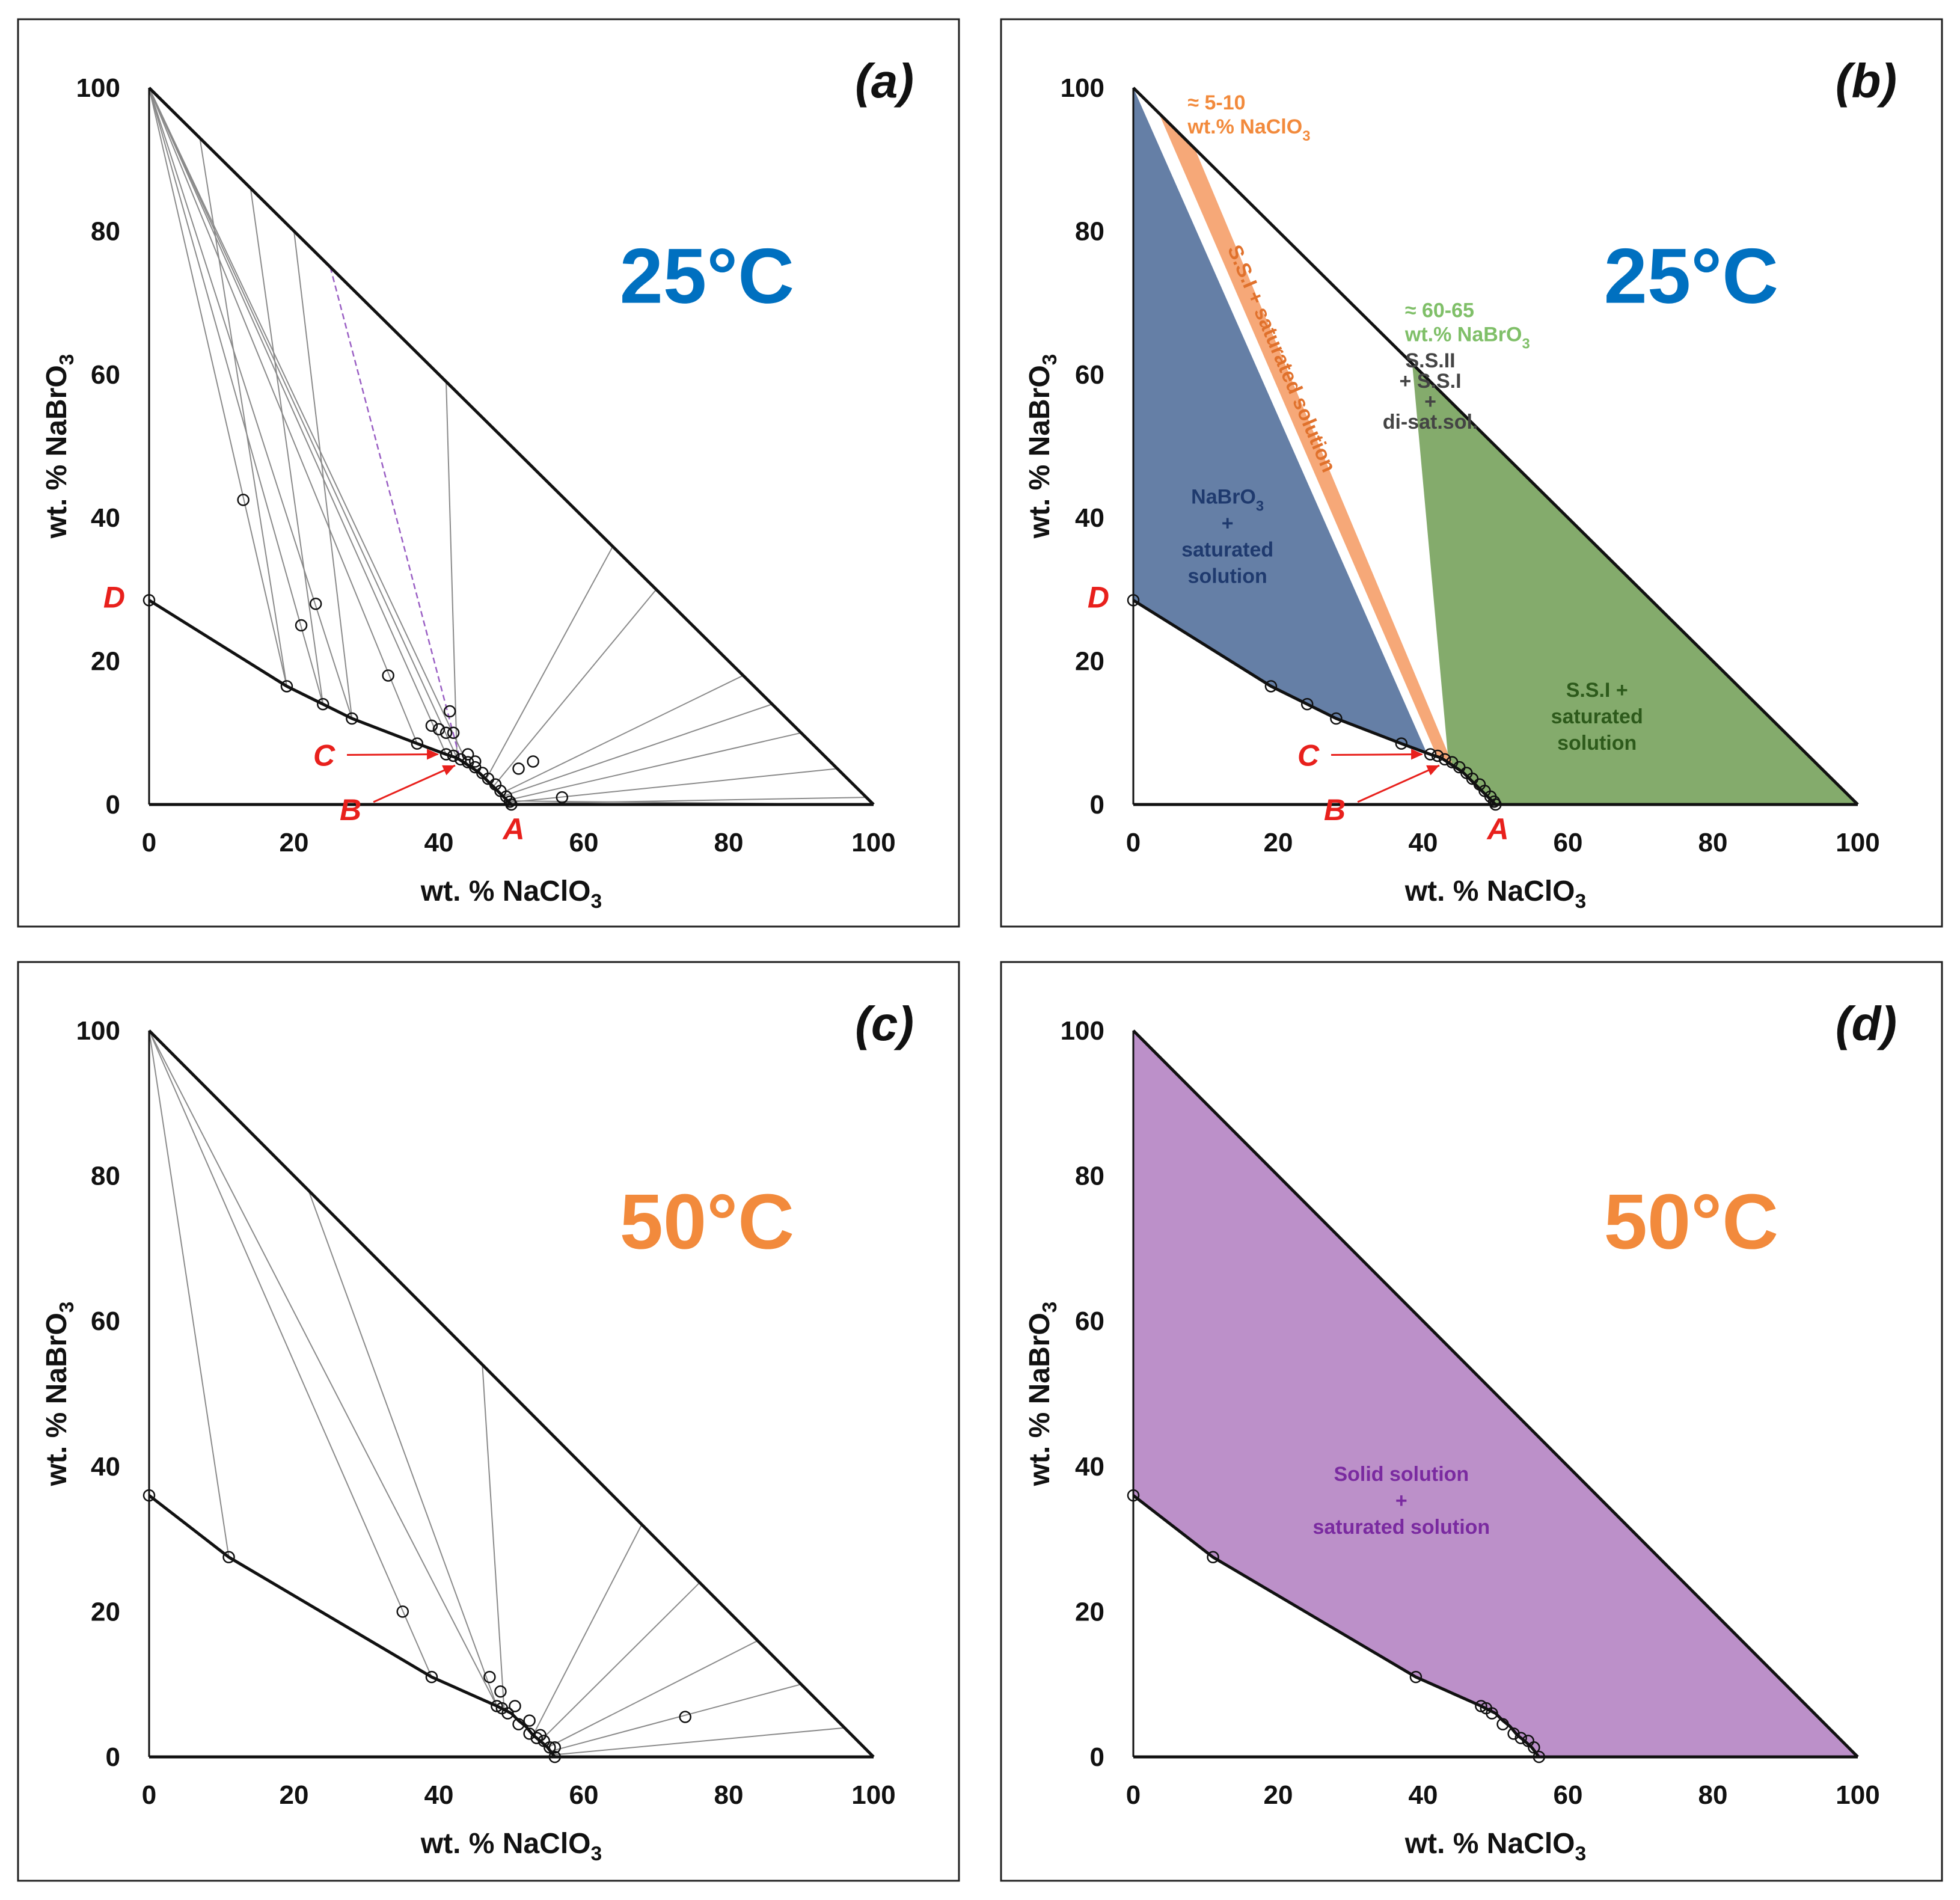 The image size is (1960, 1900). What do you see at coordinates (1597, 716) in the screenshot?
I see `region-label: saturated` at bounding box center [1597, 716].